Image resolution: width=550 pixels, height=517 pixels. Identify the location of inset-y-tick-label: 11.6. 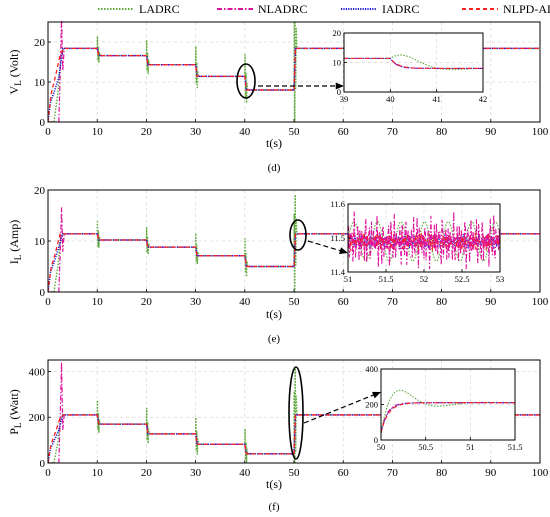
(337, 204).